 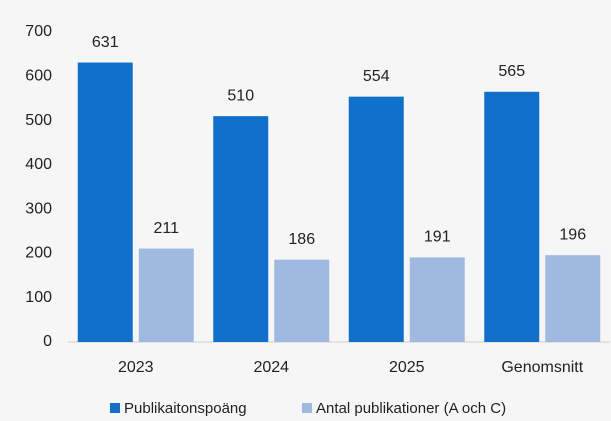 What do you see at coordinates (376, 76) in the screenshot?
I see `value-label: 554` at bounding box center [376, 76].